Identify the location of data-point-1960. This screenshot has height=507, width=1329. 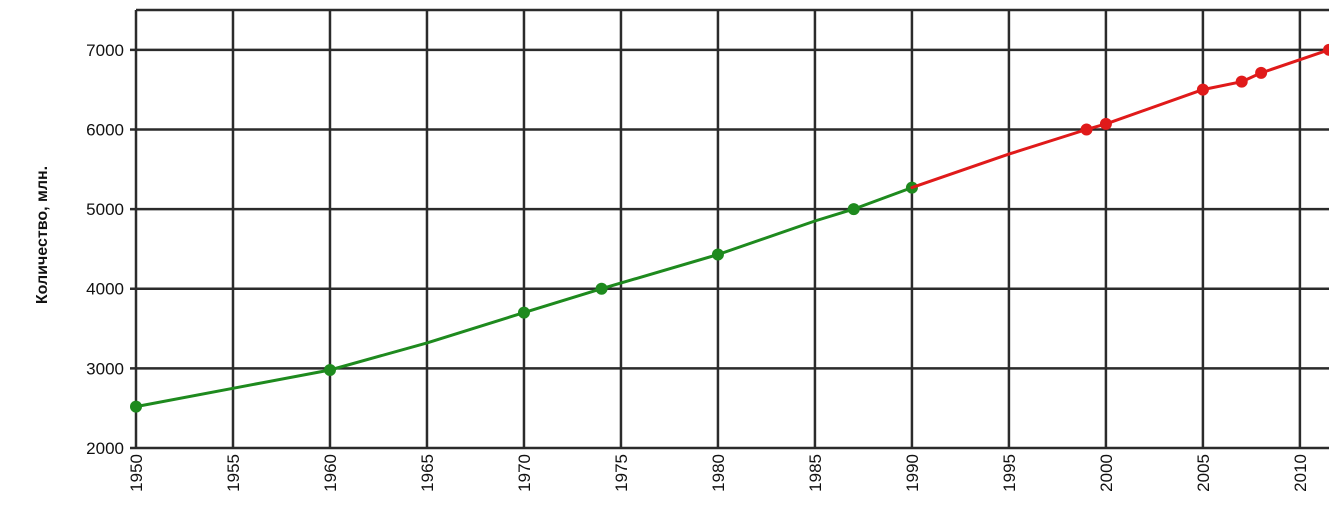
(329, 369).